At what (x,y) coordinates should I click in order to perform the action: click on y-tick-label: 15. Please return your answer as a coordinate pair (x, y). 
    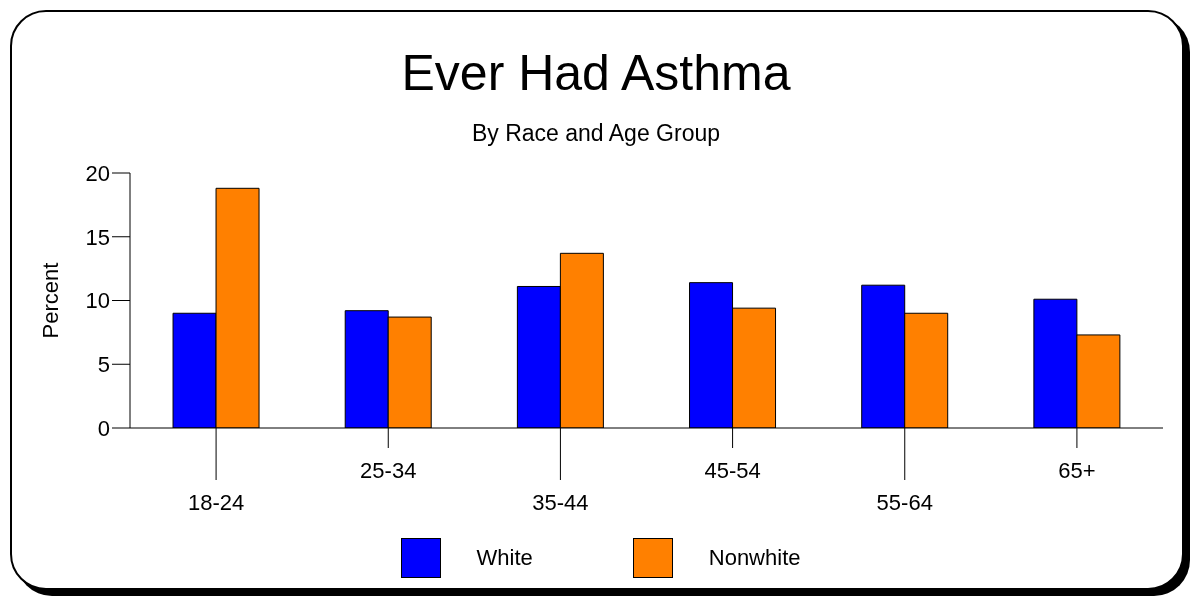
    Looking at the image, I should click on (97, 237).